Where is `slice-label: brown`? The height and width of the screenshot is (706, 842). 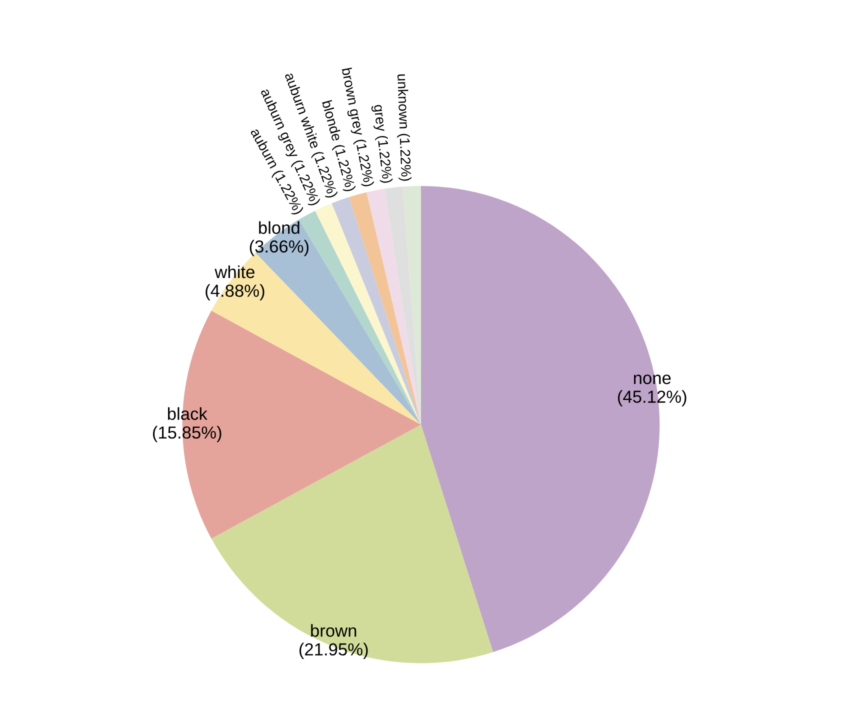
slice-label: brown is located at coordinates (333, 630).